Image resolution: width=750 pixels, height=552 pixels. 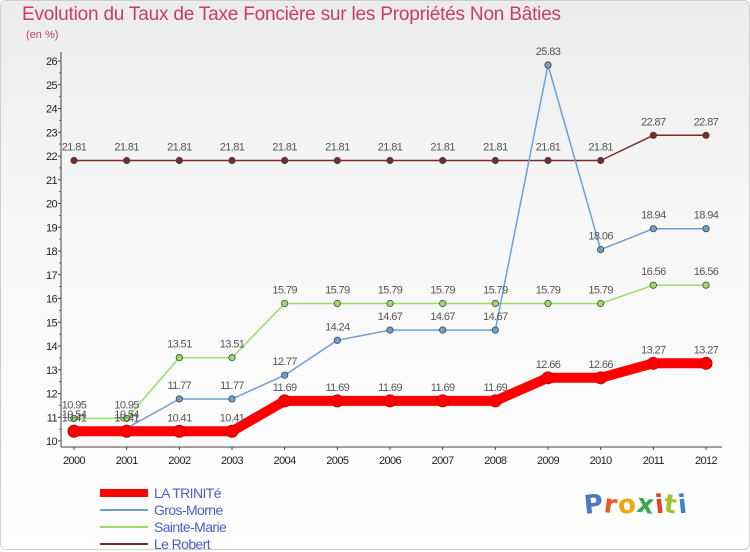 I want to click on x-tick-label: 2007, so click(x=443, y=461).